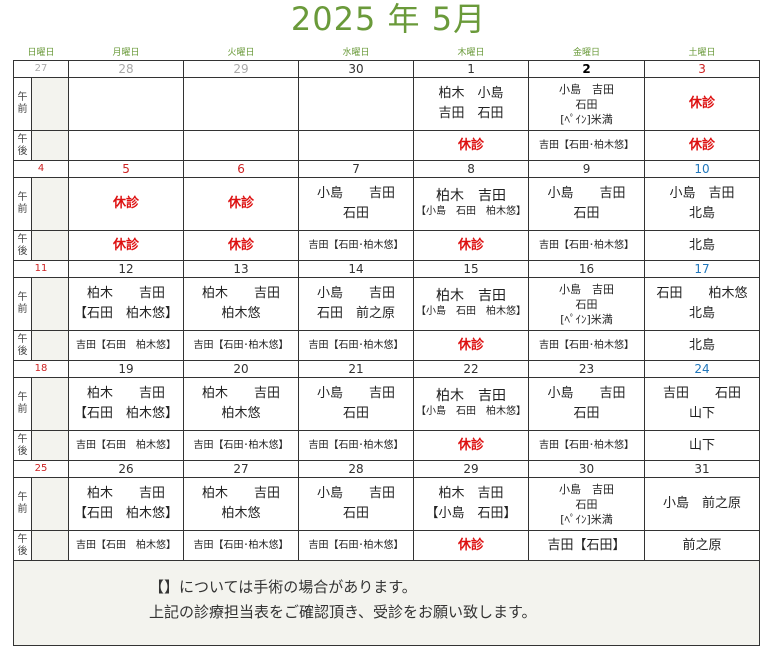 The height and width of the screenshot is (668, 777). Describe the element at coordinates (702, 169) in the screenshot. I see `date-cell: 10` at that location.